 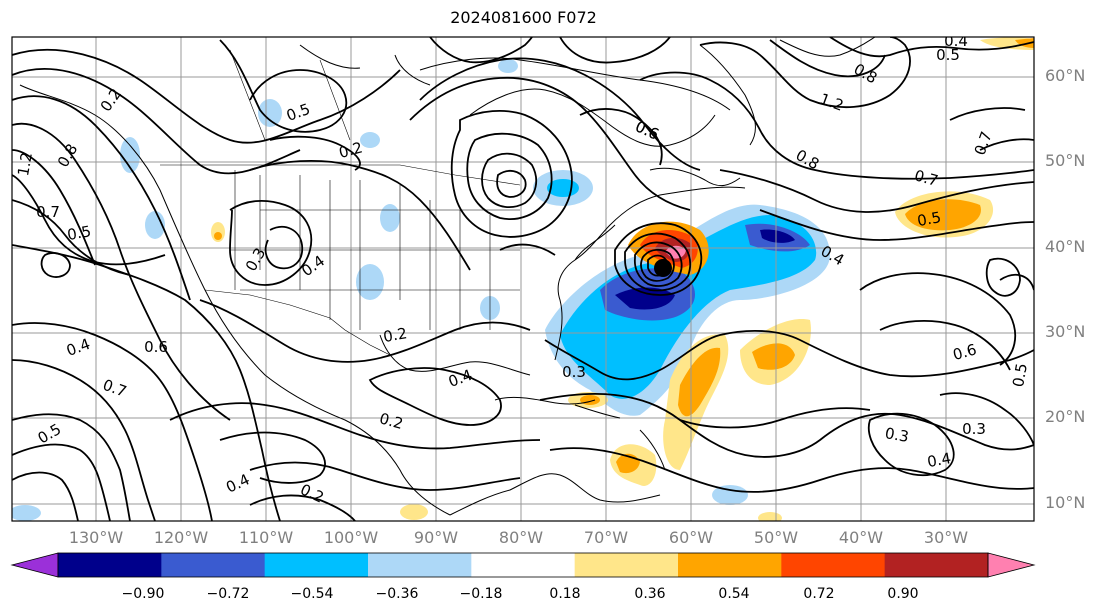 What do you see at coordinates (25, 164) in the screenshot?
I see `contour-label: 1.2` at bounding box center [25, 164].